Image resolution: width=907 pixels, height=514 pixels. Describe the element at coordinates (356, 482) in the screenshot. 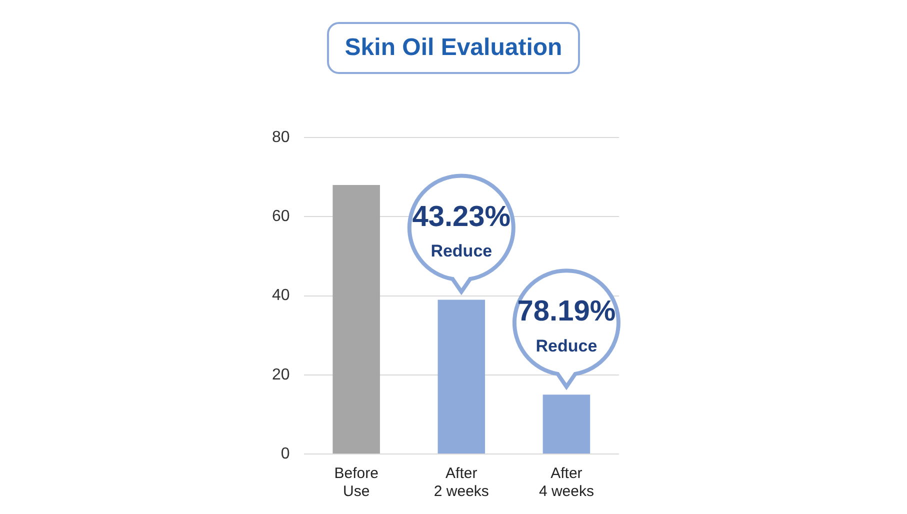

I see `x-tick-label: Before Use` at that location.